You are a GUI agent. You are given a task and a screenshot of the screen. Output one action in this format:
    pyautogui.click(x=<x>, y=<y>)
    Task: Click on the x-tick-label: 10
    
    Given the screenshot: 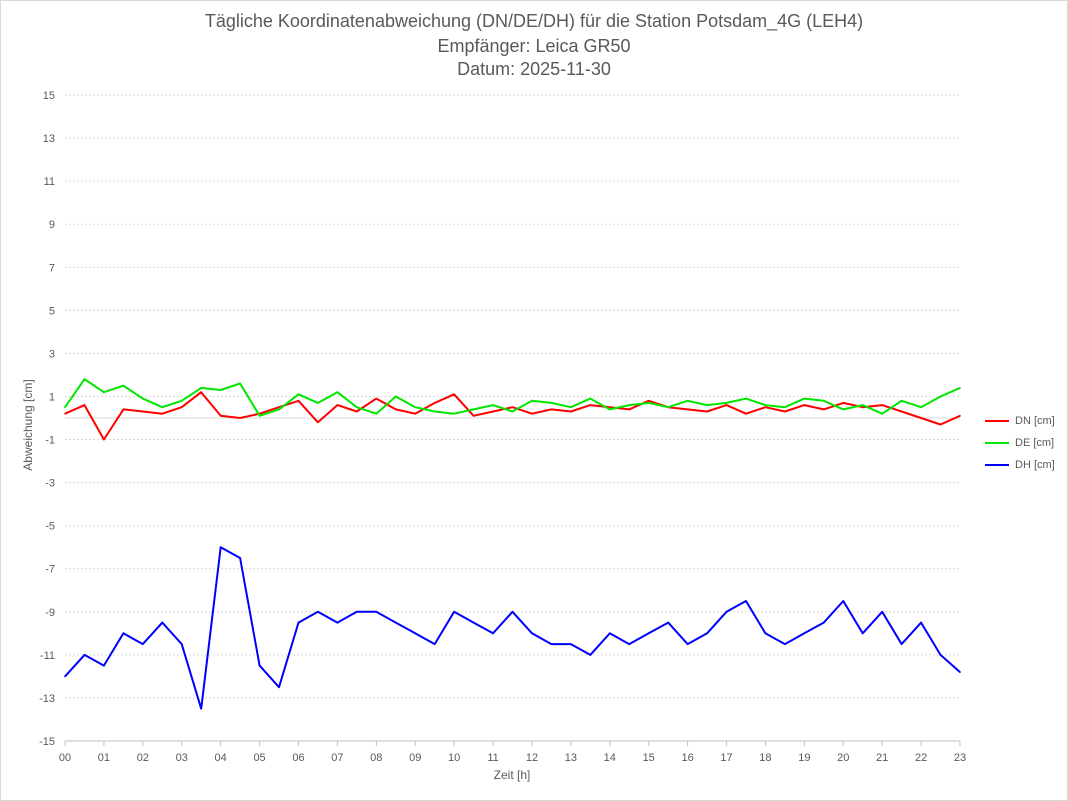 What is the action you would take?
    pyautogui.click(x=454, y=758)
    